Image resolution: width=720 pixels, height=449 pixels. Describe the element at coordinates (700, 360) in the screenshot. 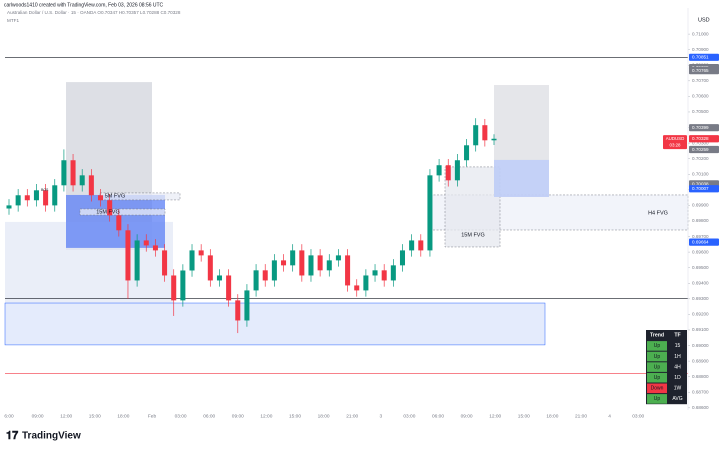

I see `y-tick-label: 0.68900` at that location.